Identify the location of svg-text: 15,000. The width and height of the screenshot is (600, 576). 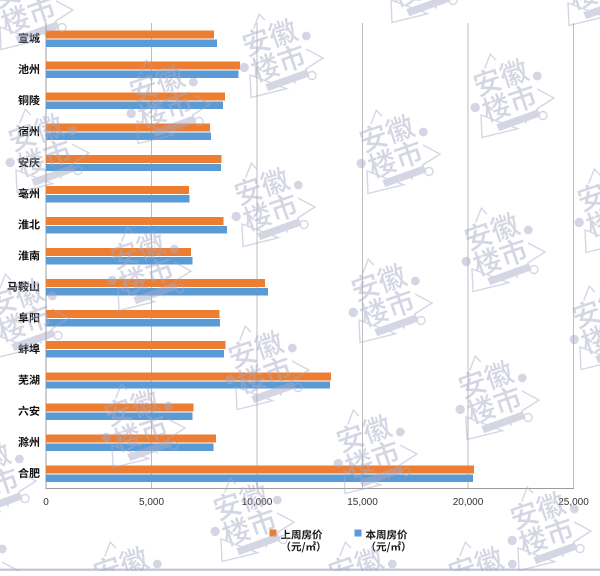
(362, 502).